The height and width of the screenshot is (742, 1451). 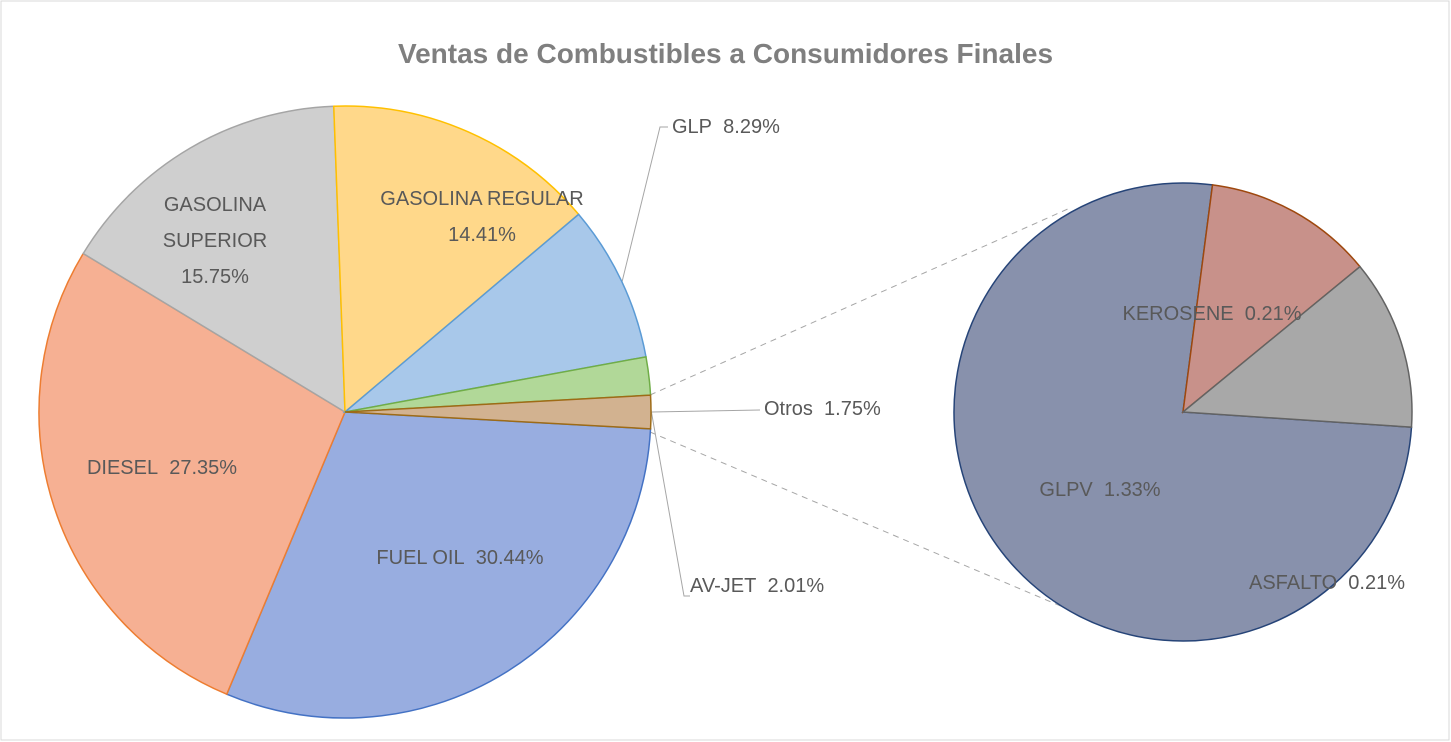 I want to click on data-label: DIESEL 27.35%, so click(x=162, y=468).